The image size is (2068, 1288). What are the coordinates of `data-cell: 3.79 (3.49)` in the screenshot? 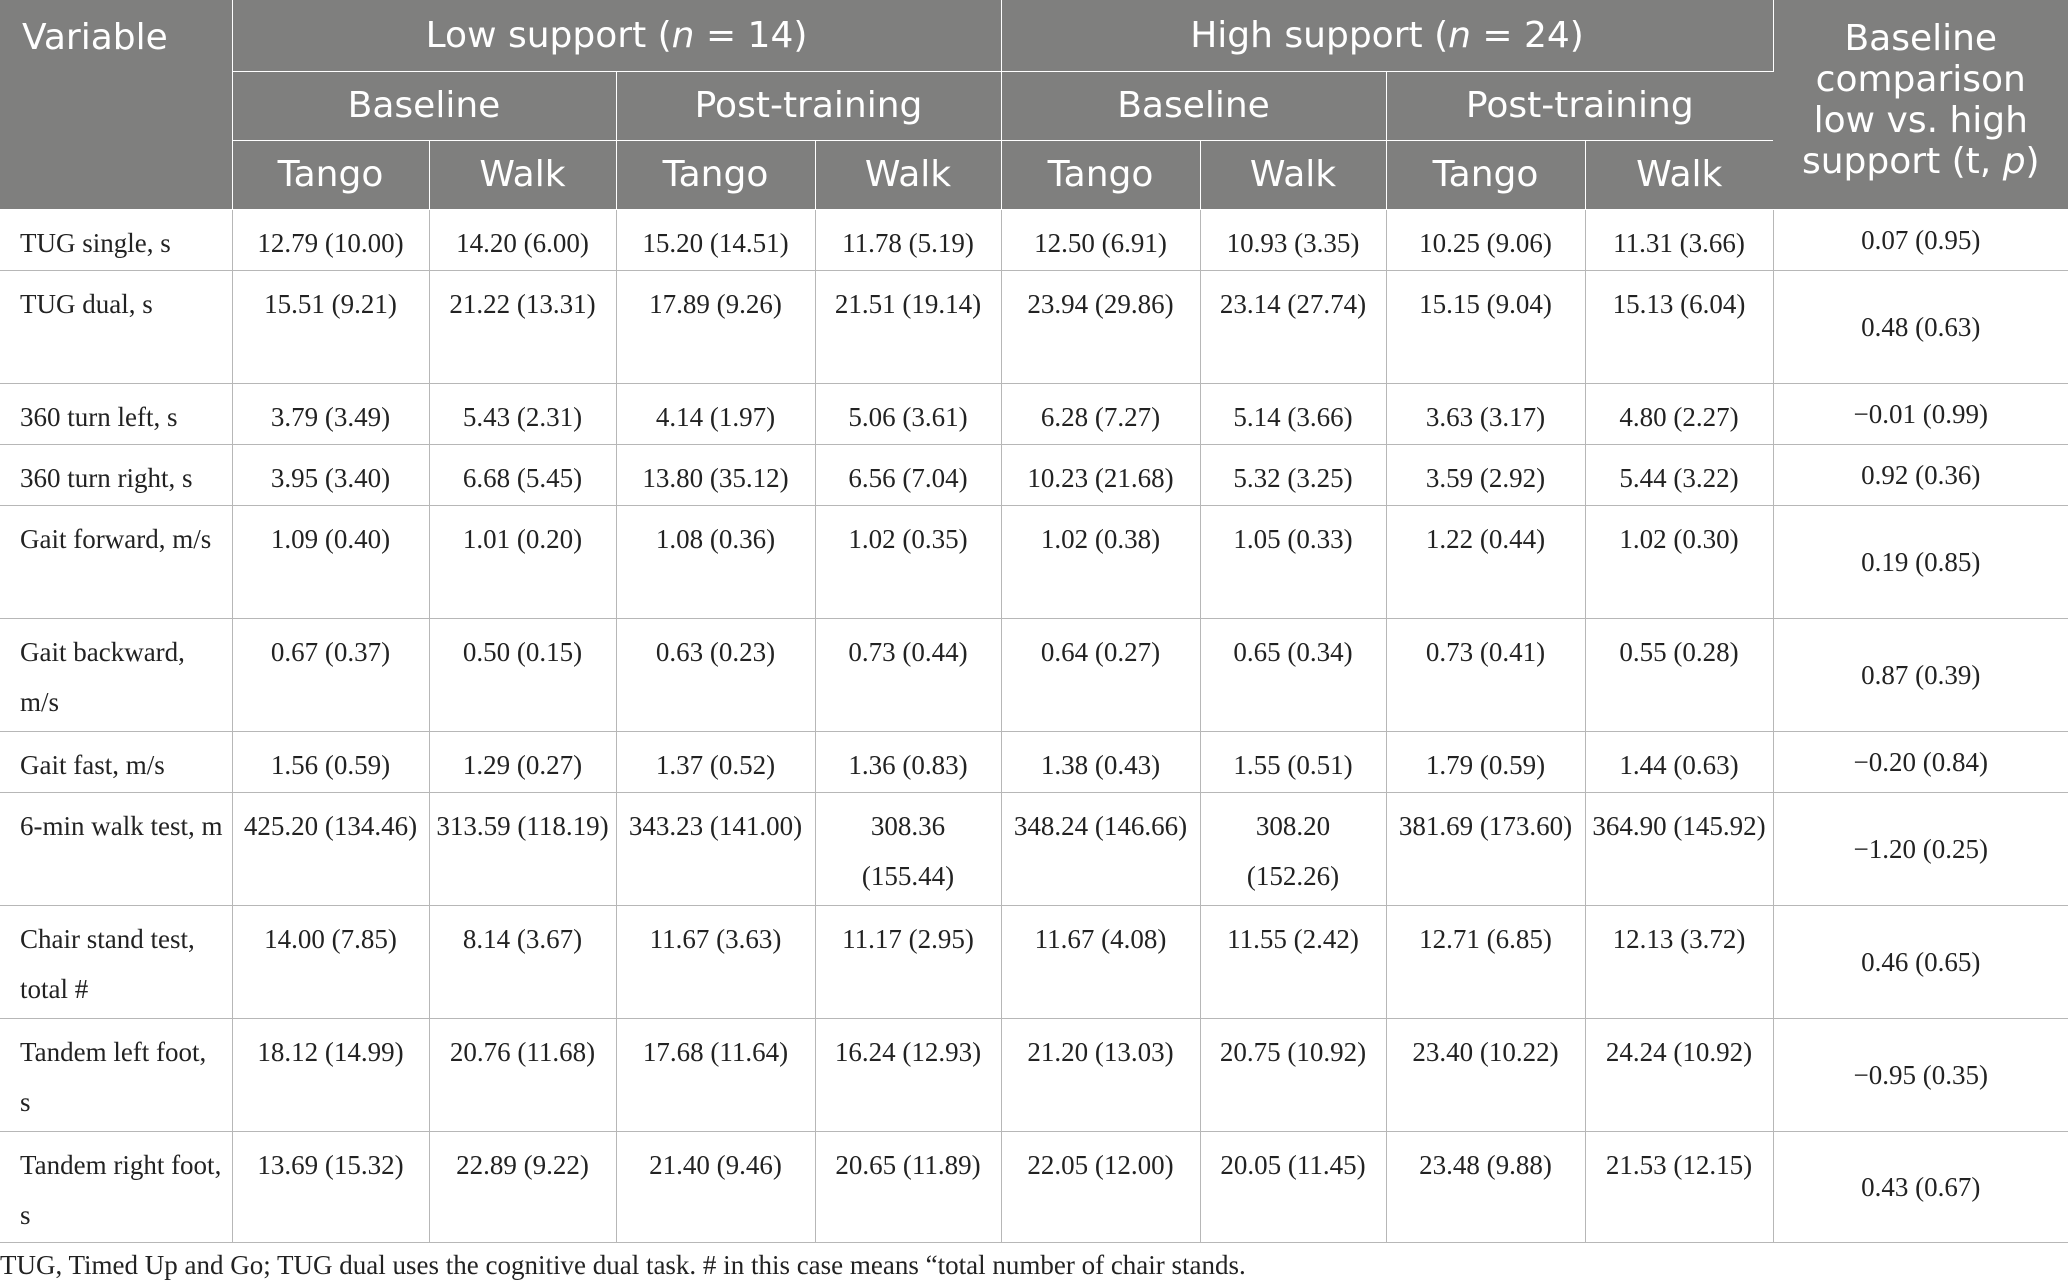 It's located at (331, 414).